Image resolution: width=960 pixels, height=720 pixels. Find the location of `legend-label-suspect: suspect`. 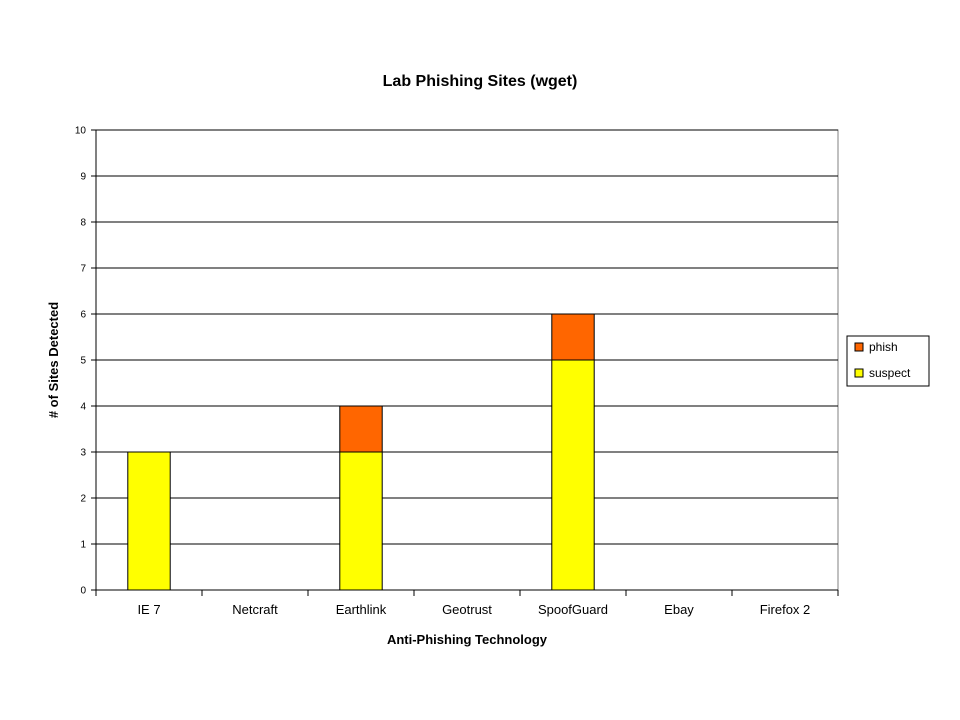

legend-label-suspect: suspect is located at coordinates (890, 373).